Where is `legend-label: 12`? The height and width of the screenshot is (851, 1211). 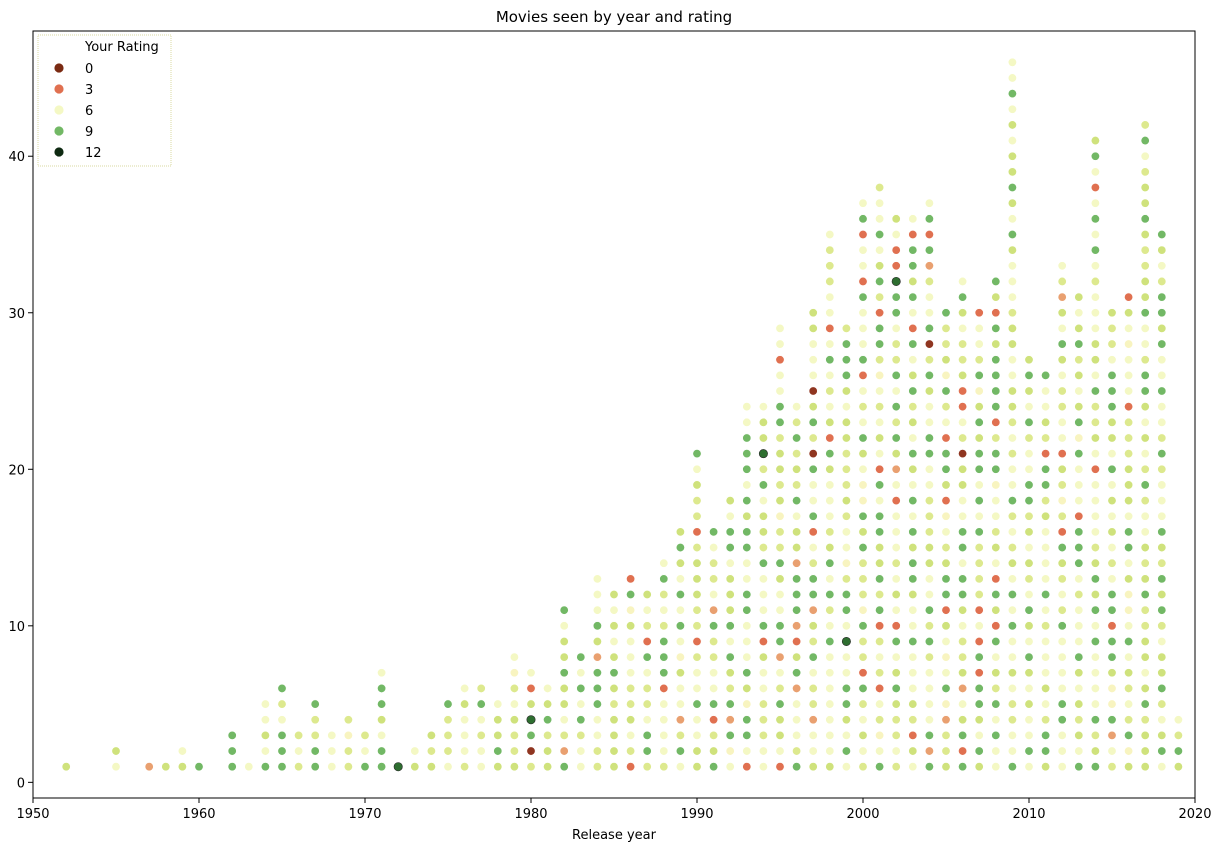 legend-label: 12 is located at coordinates (93, 153).